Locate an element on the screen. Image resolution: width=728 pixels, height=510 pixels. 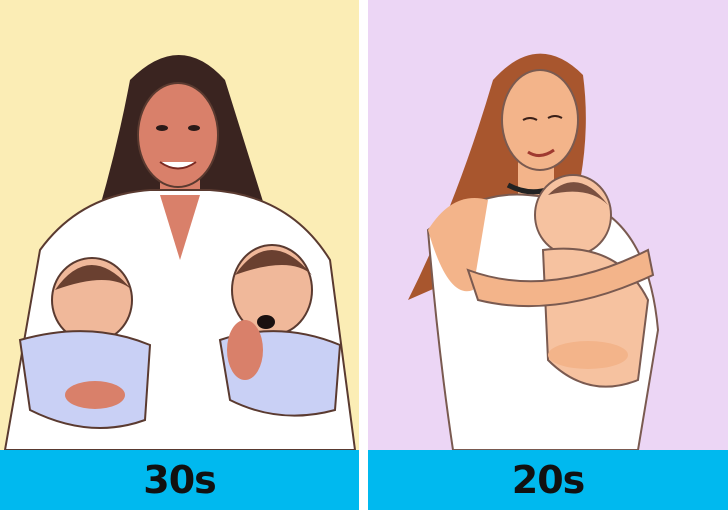
age-label-30s: 30s is located at coordinates (179, 480).